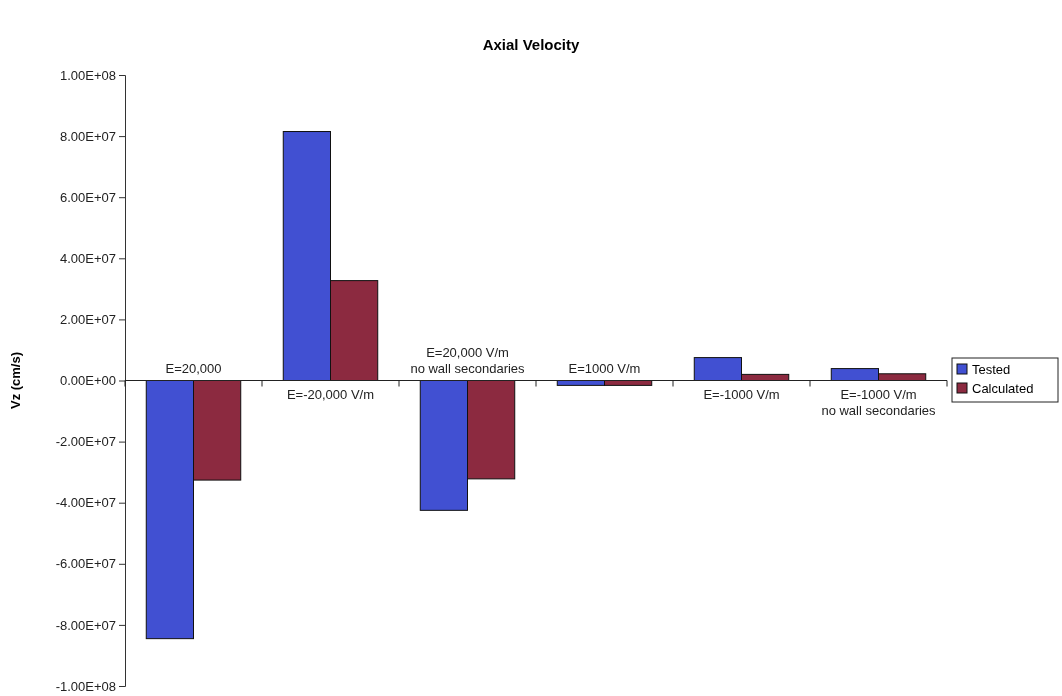 The width and height of the screenshot is (1062, 696). What do you see at coordinates (87, 197) in the screenshot?
I see `y-tick-label: 6.00E+07` at bounding box center [87, 197].